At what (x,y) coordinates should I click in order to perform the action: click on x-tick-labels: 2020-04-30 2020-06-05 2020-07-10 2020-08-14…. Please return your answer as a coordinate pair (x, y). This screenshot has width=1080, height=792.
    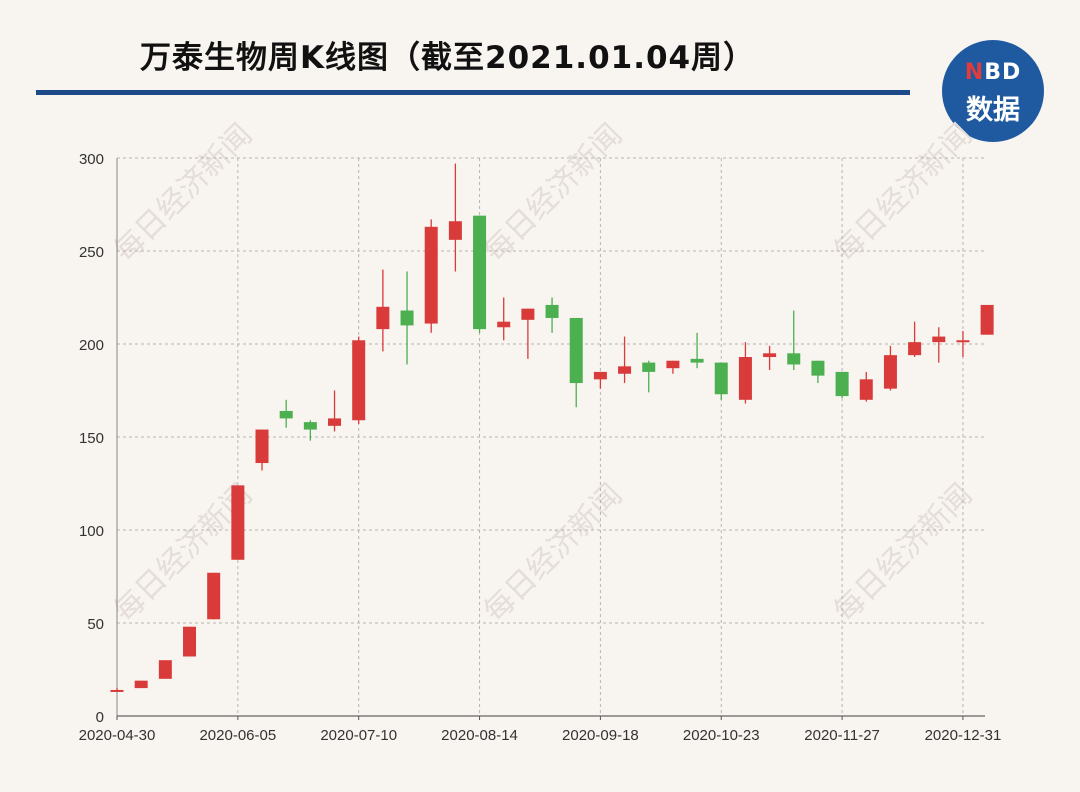
    Looking at the image, I should click on (540, 735).